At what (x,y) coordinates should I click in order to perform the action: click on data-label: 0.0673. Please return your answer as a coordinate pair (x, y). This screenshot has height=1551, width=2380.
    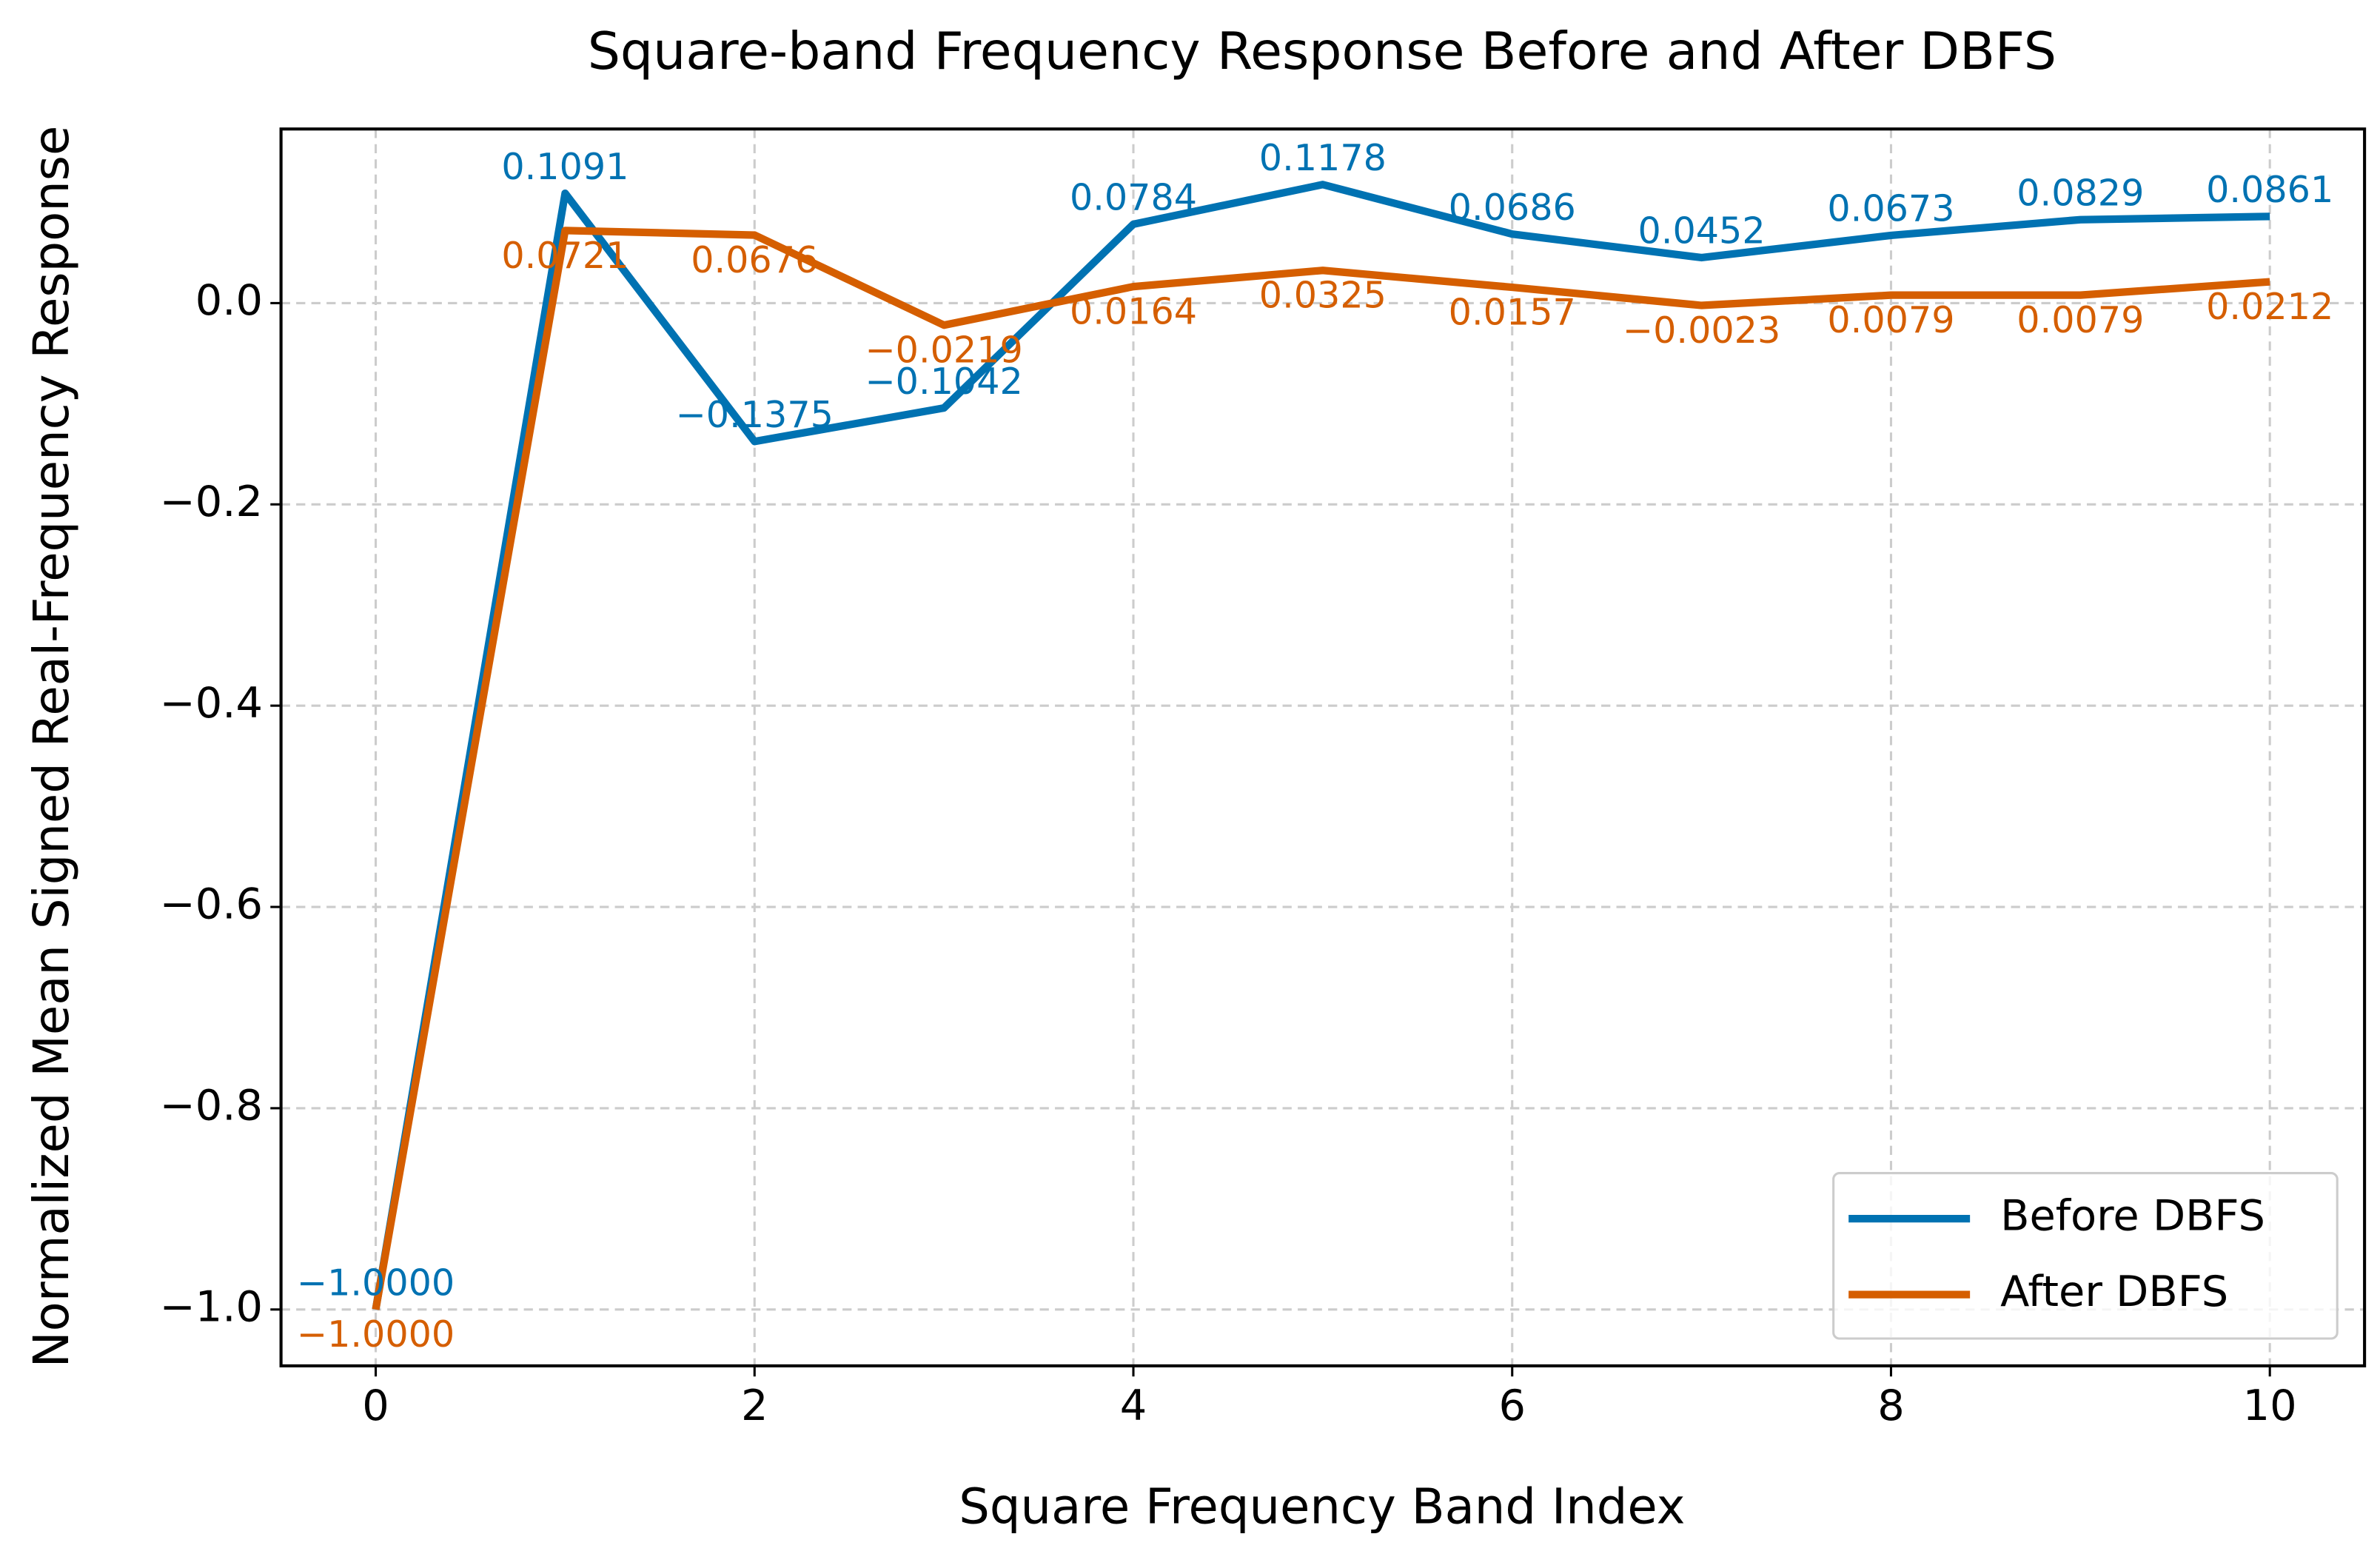
    Looking at the image, I should click on (1890, 208).